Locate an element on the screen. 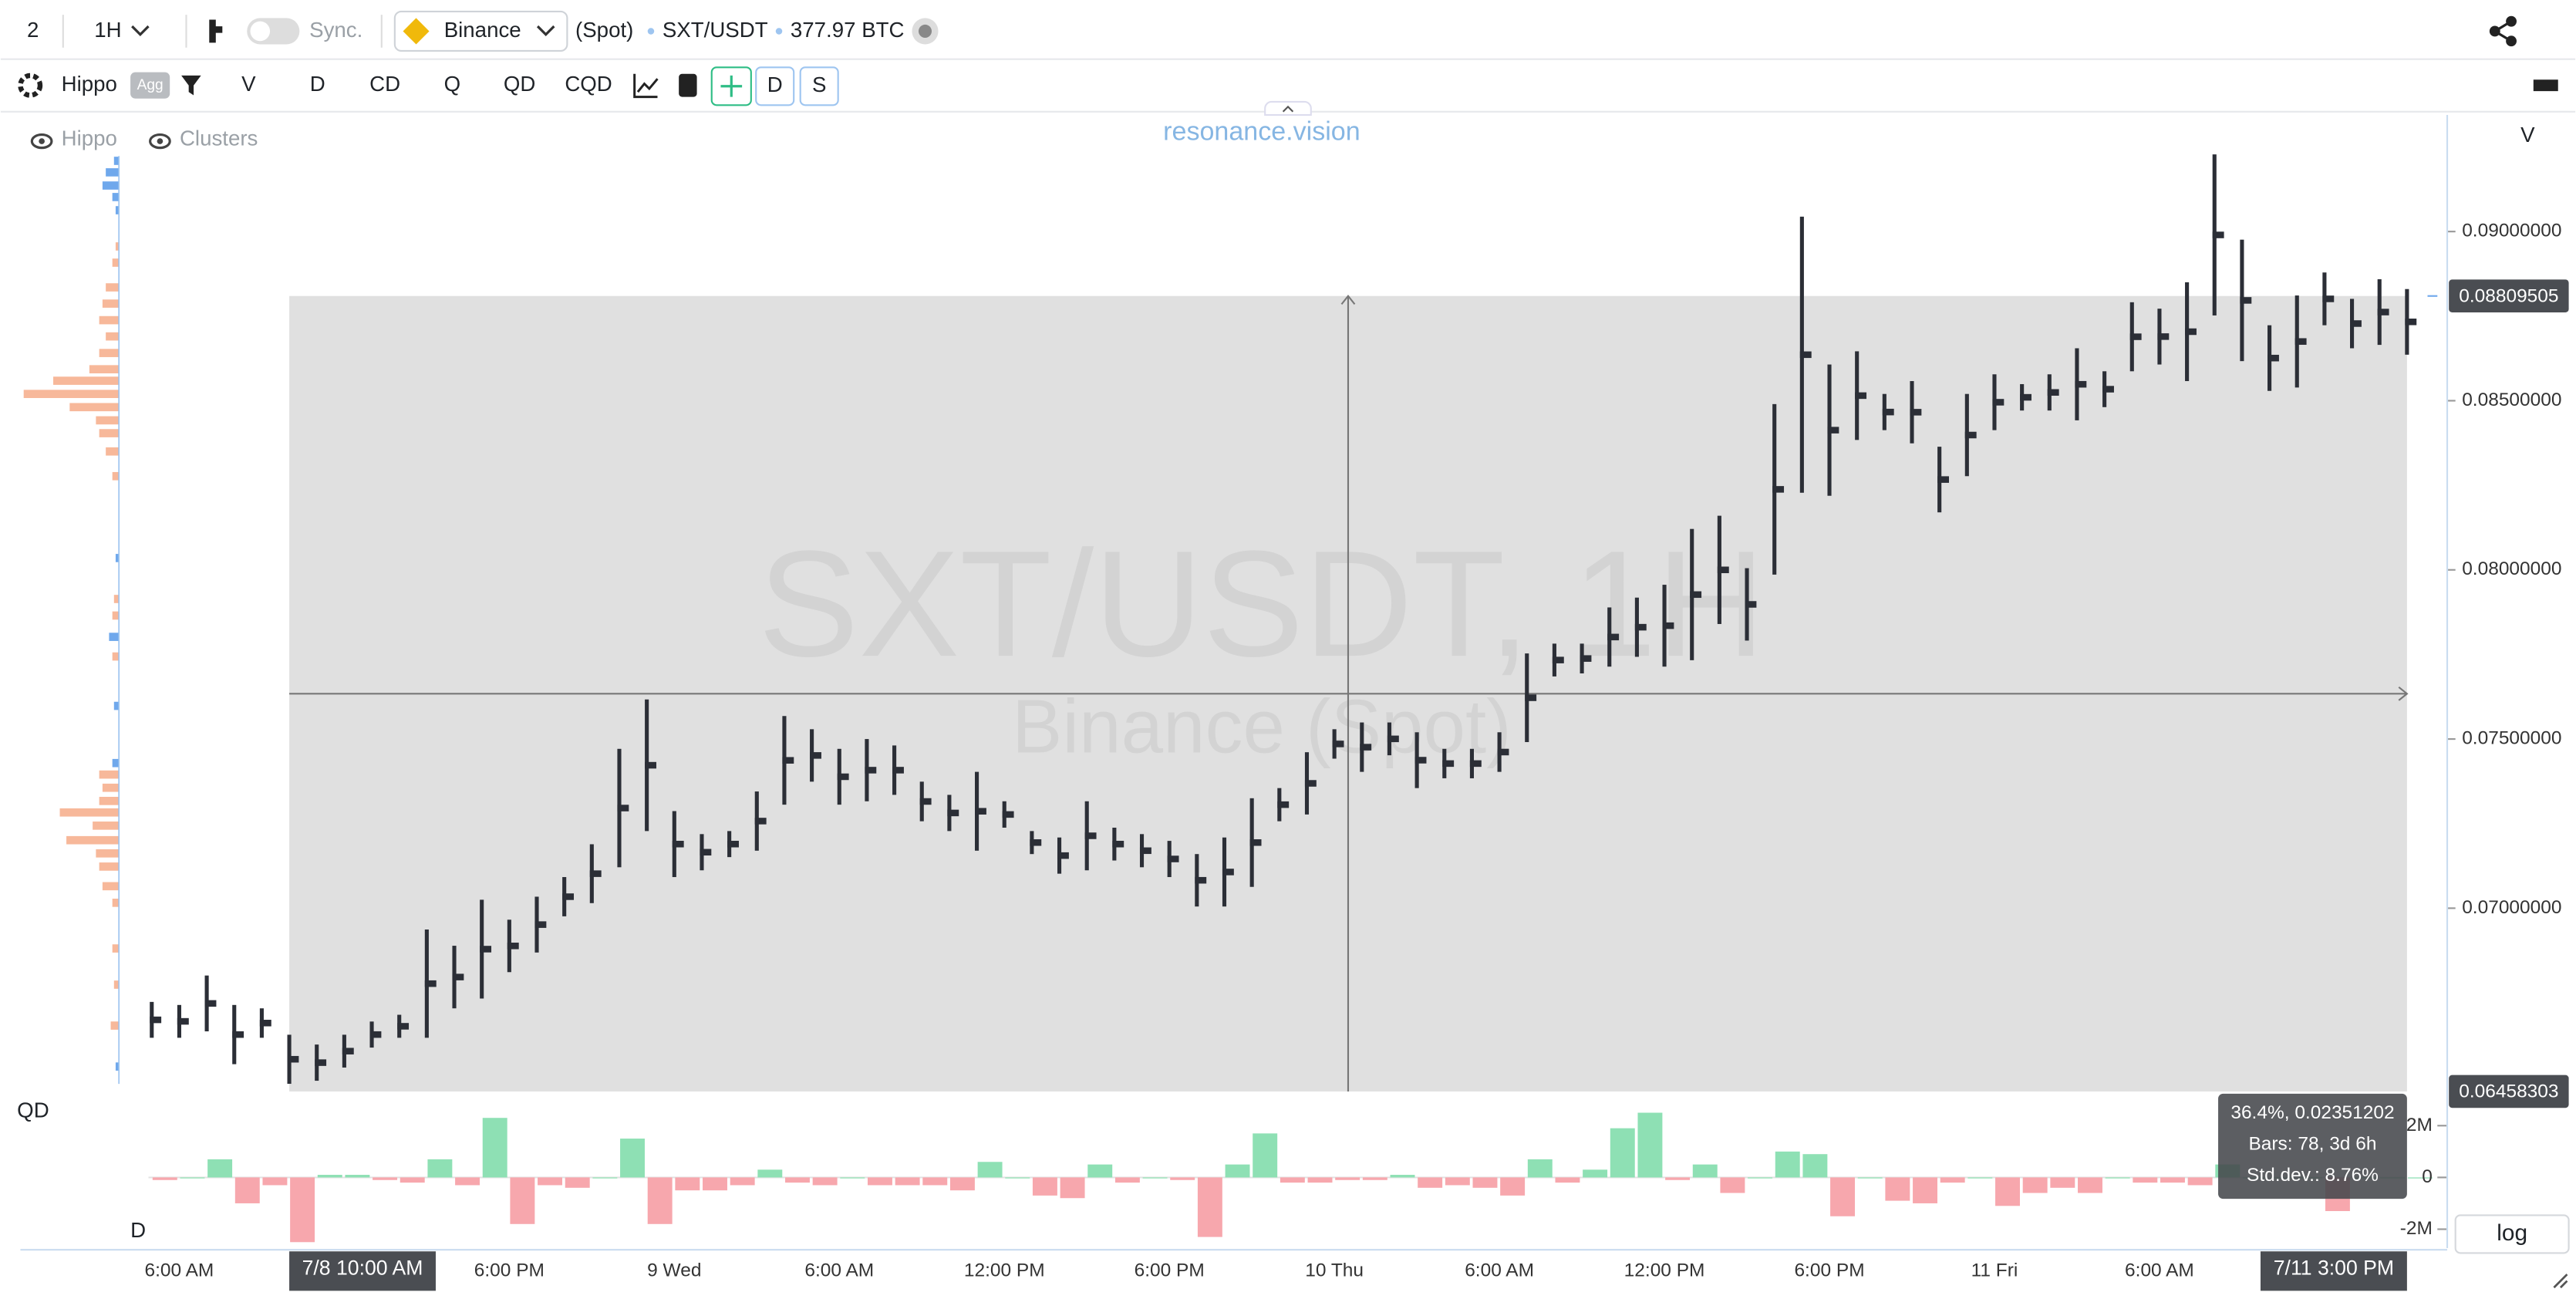 The image size is (2576, 1299). drawing-icon is located at coordinates (216, 31).